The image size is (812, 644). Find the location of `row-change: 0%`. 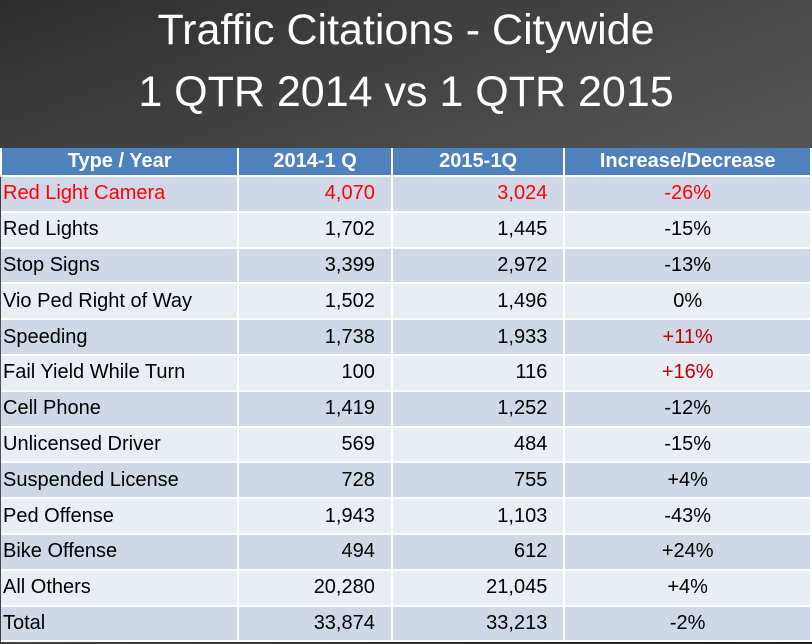

row-change: 0% is located at coordinates (687, 301).